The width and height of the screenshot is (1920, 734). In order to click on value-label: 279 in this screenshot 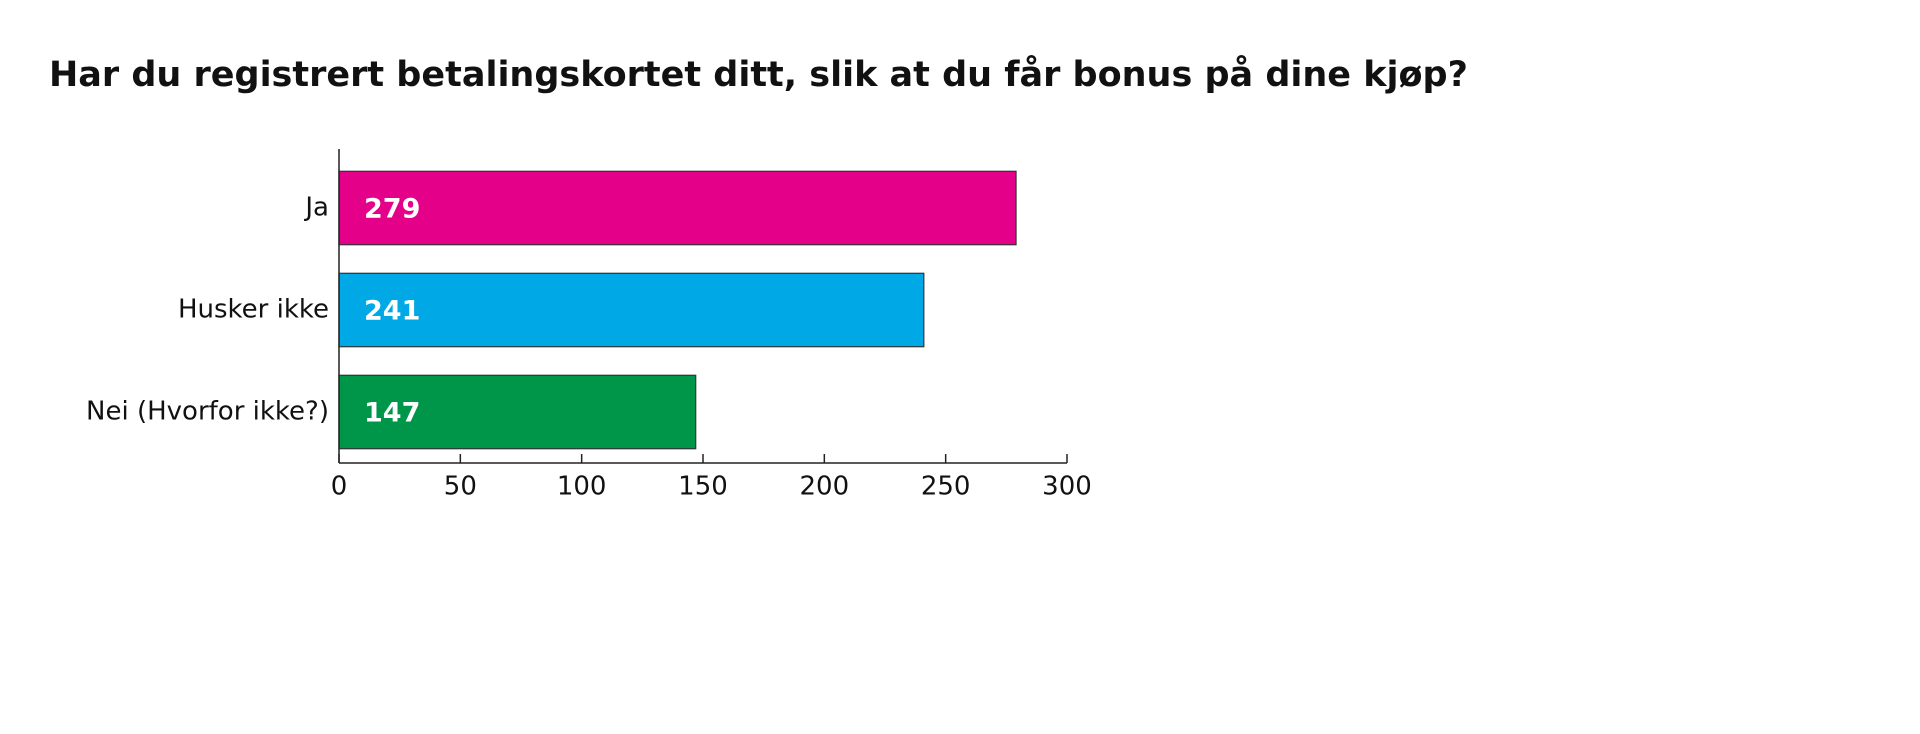, I will do `click(392, 209)`.